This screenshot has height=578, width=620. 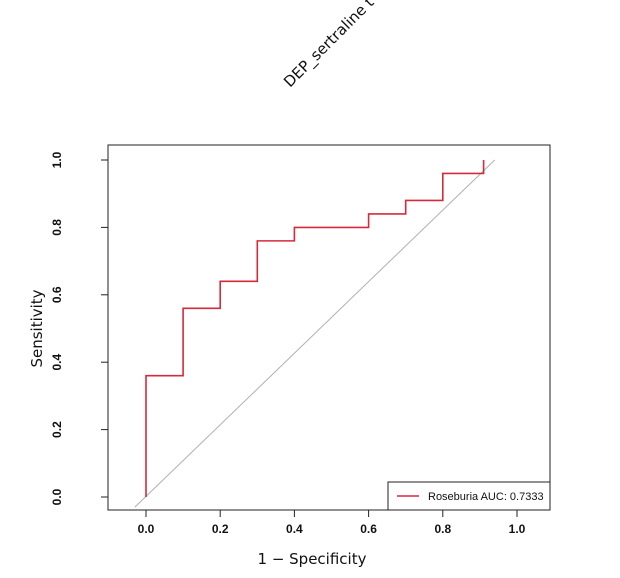 I want to click on x-tick-label: 1.0, so click(x=517, y=529).